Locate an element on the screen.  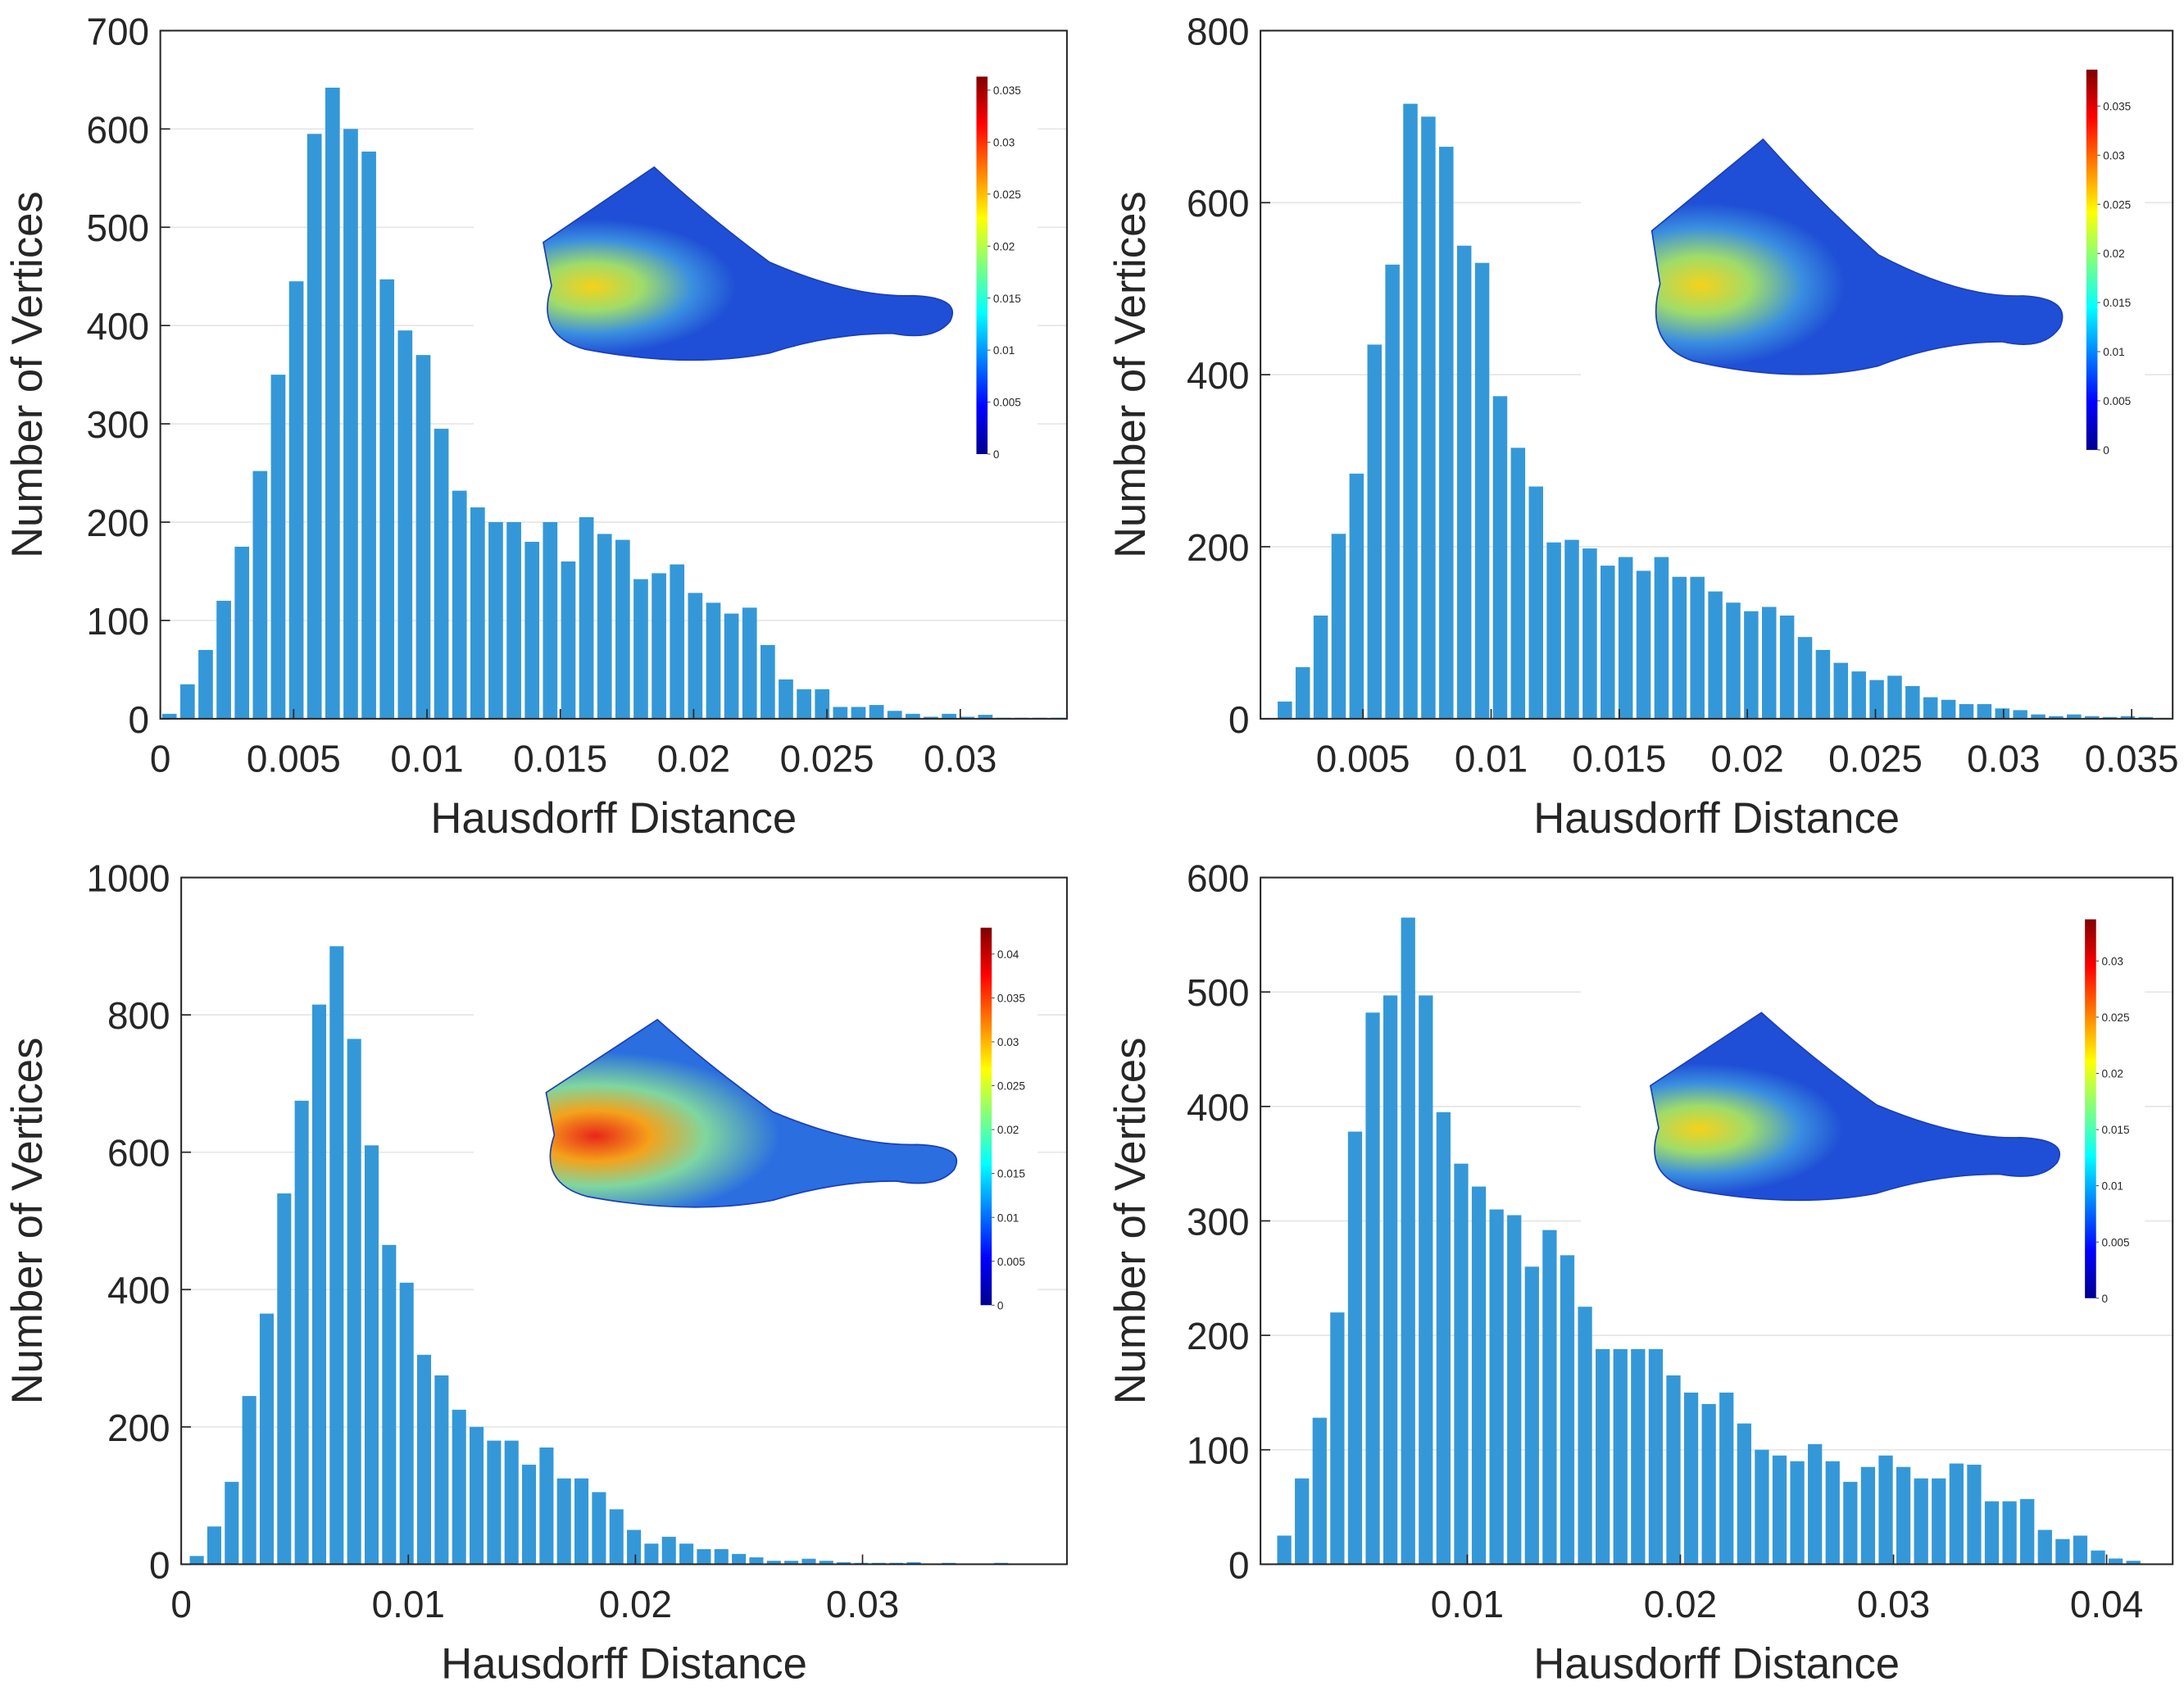
colorbar-tick-label: 0.03 is located at coordinates (1008, 1042).